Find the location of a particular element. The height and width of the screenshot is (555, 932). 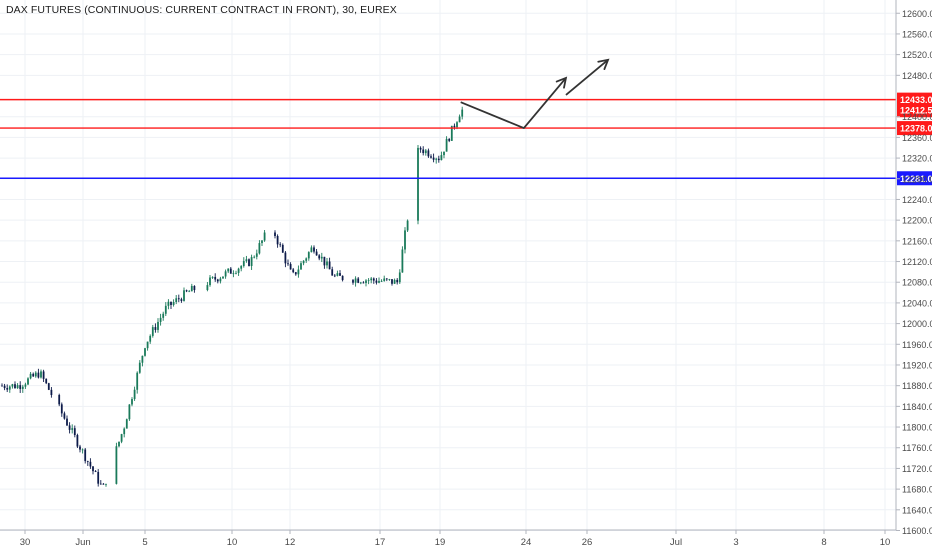

x-tick-label: 10 is located at coordinates (885, 542).